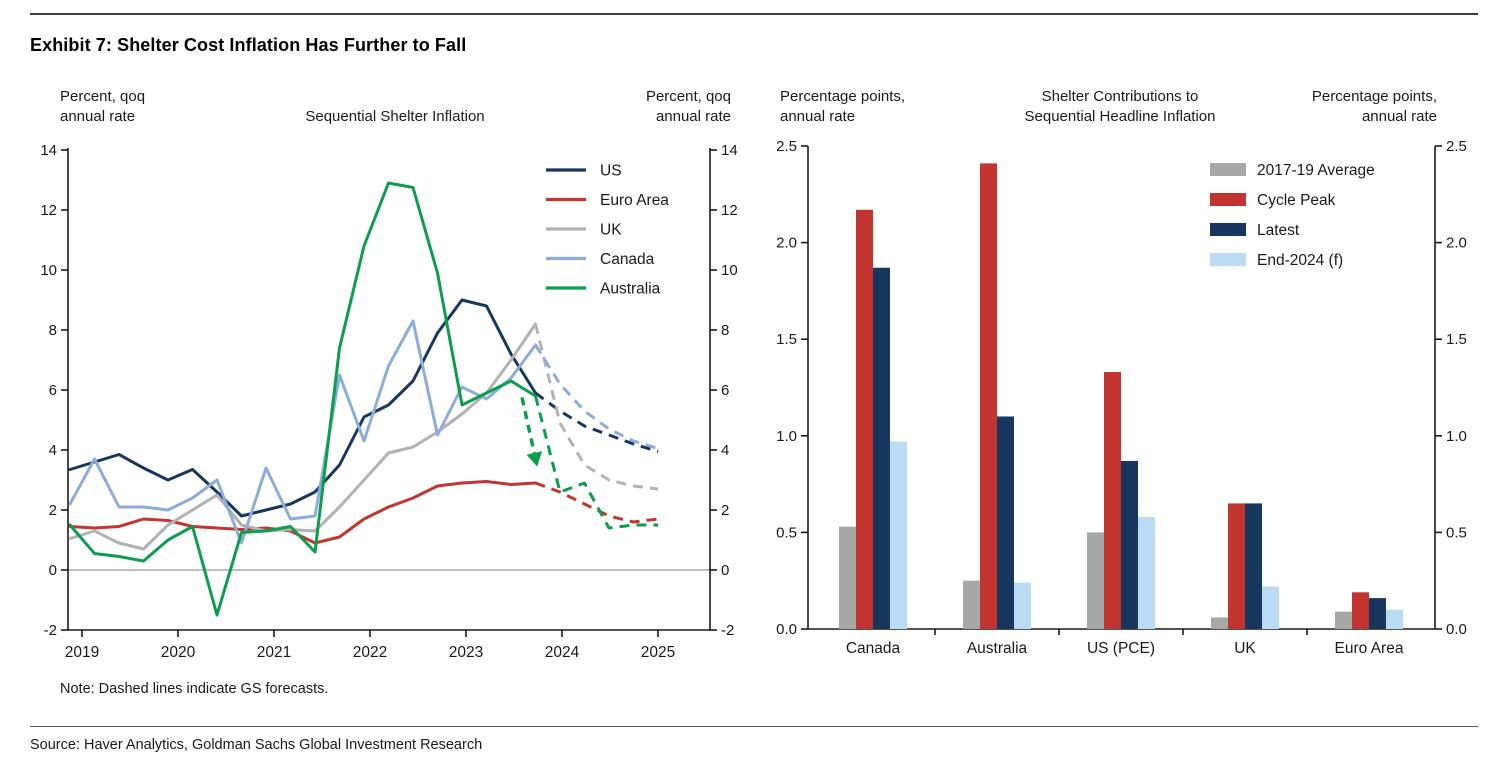 The height and width of the screenshot is (769, 1505). What do you see at coordinates (611, 230) in the screenshot?
I see `legend-label: UK` at bounding box center [611, 230].